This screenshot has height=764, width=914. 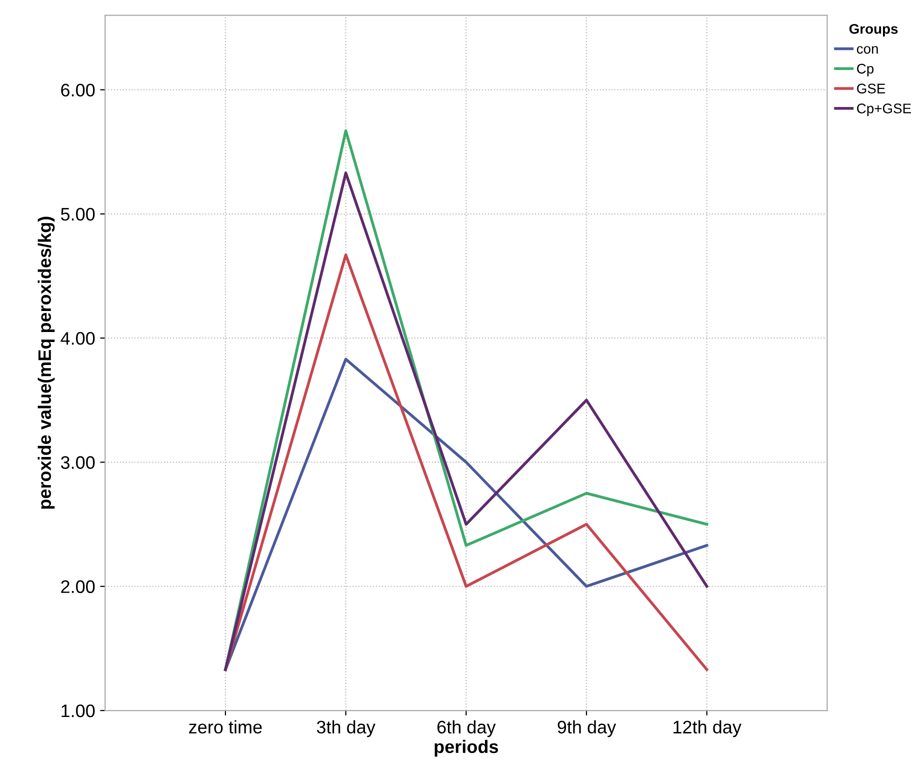 What do you see at coordinates (708, 729) in the screenshot?
I see `x-tick-label: 12th day` at bounding box center [708, 729].